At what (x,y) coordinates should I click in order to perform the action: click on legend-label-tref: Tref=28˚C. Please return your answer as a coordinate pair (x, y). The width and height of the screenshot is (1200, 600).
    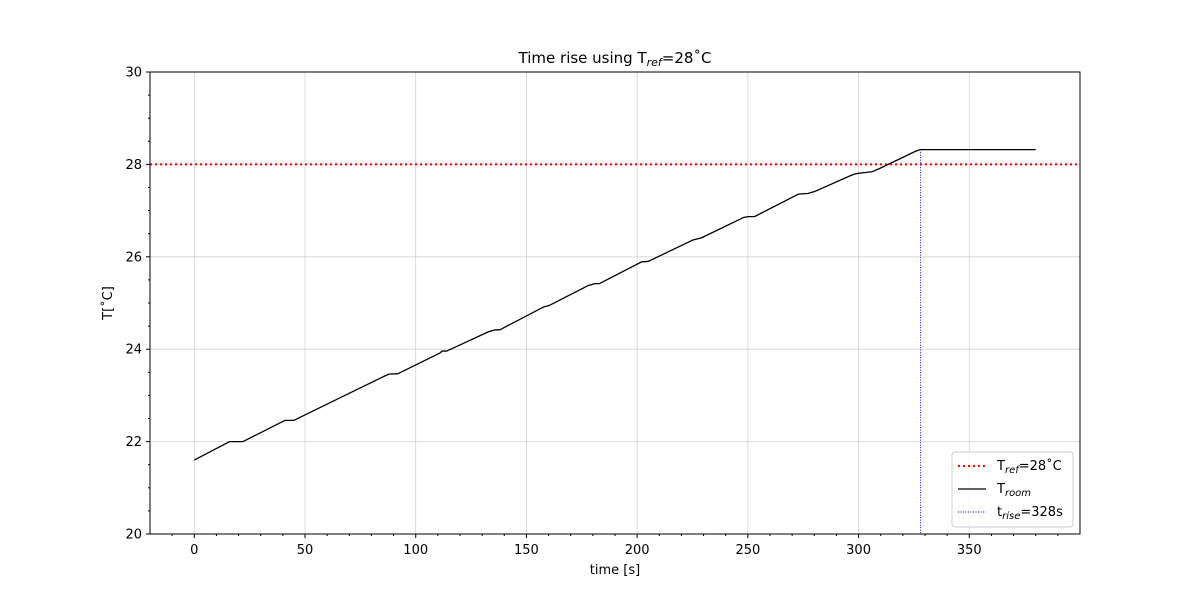
    Looking at the image, I should click on (1029, 467).